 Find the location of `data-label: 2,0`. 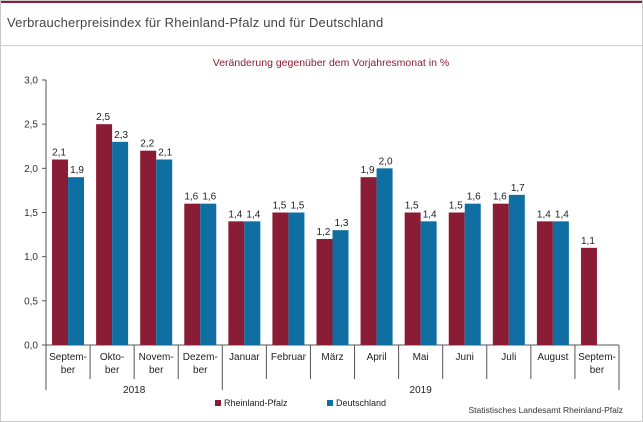

data-label: 2,0 is located at coordinates (386, 161).